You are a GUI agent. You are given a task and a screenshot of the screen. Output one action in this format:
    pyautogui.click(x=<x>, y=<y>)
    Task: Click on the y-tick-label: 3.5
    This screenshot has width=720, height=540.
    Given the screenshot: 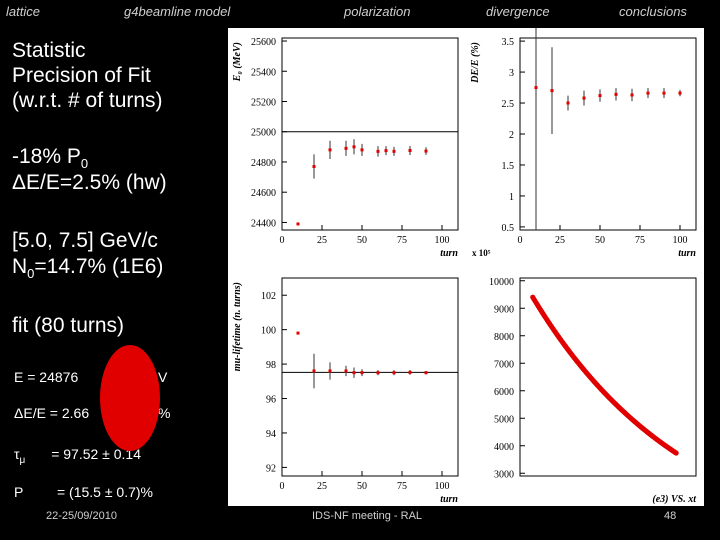 What is the action you would take?
    pyautogui.click(x=508, y=42)
    